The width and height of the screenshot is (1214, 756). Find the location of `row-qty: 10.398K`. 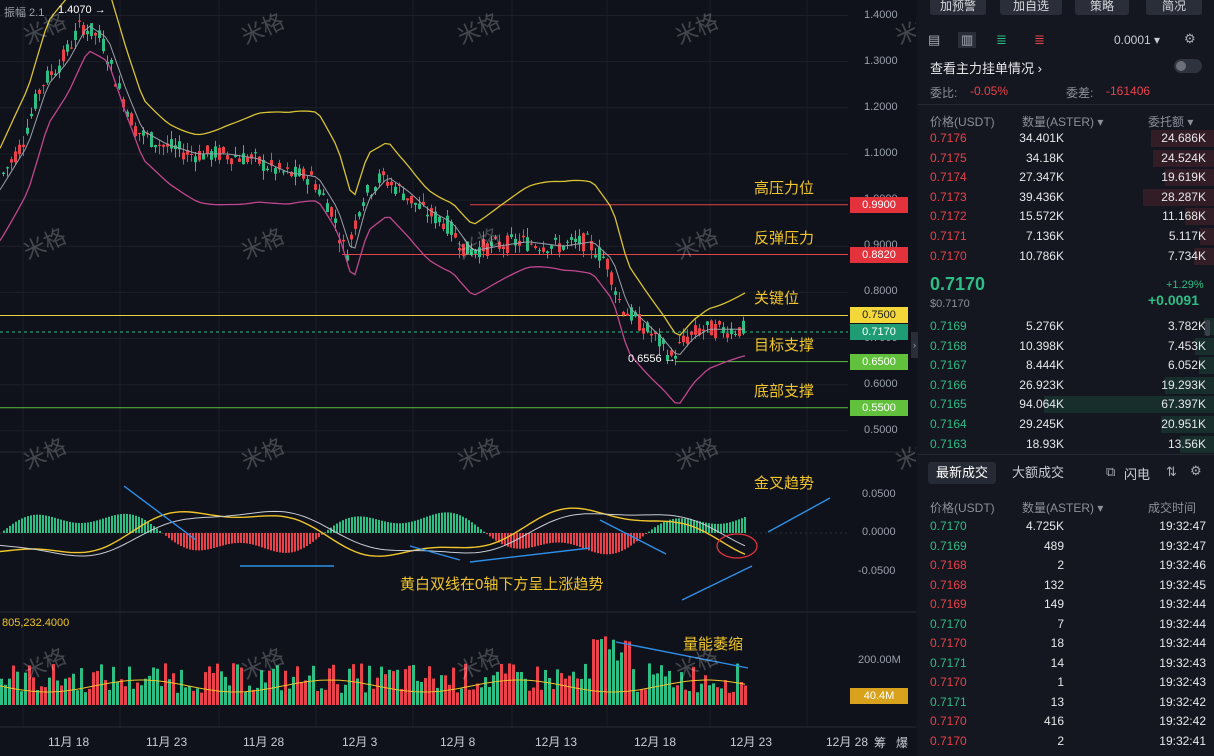

row-qty: 10.398K is located at coordinates (1041, 345).